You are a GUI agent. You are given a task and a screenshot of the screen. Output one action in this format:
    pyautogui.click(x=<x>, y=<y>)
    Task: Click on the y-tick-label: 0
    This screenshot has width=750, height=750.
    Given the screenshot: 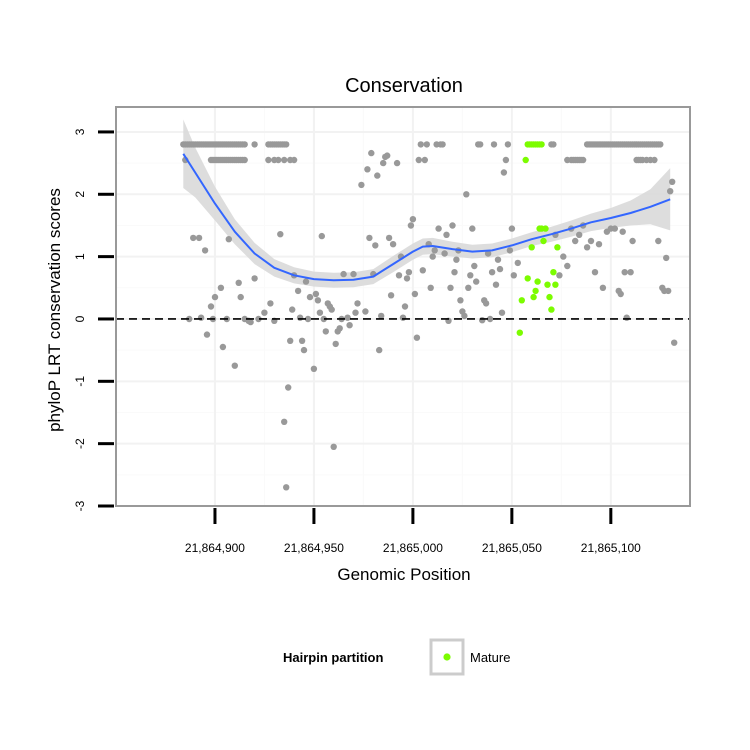 What is the action you would take?
    pyautogui.click(x=80, y=318)
    